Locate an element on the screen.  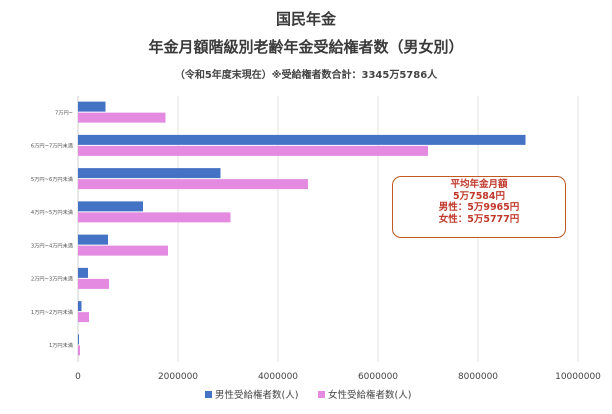
x-tick-label: 10000000 is located at coordinates (578, 377).